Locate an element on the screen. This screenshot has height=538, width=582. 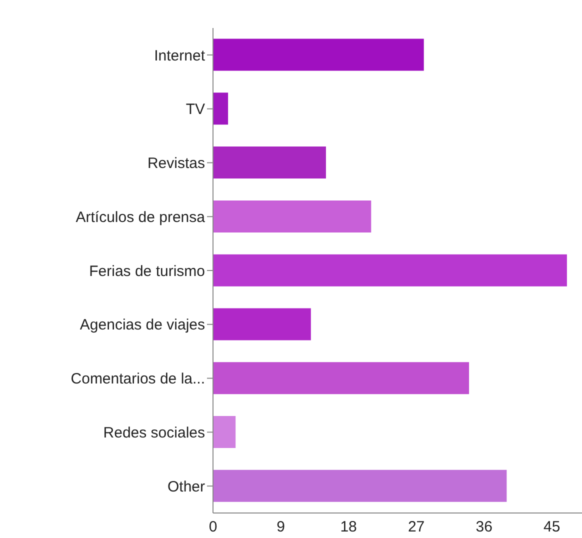
x-tick-label: 36 is located at coordinates (484, 527).